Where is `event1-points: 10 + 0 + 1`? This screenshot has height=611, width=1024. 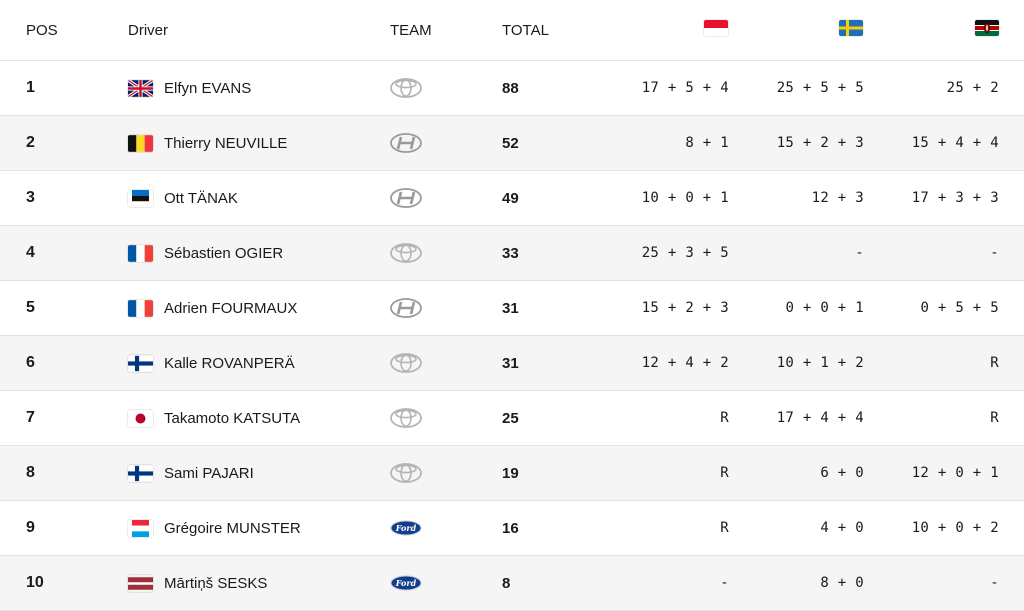
event1-points: 10 + 0 + 1 is located at coordinates (685, 198).